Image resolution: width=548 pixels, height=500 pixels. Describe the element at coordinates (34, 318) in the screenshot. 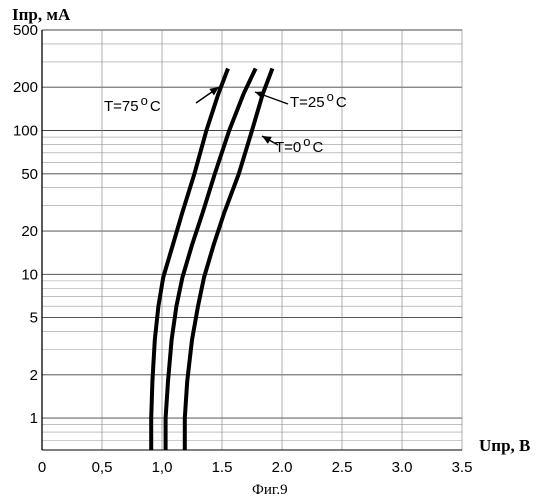

I see `y-tick-label: 5` at that location.